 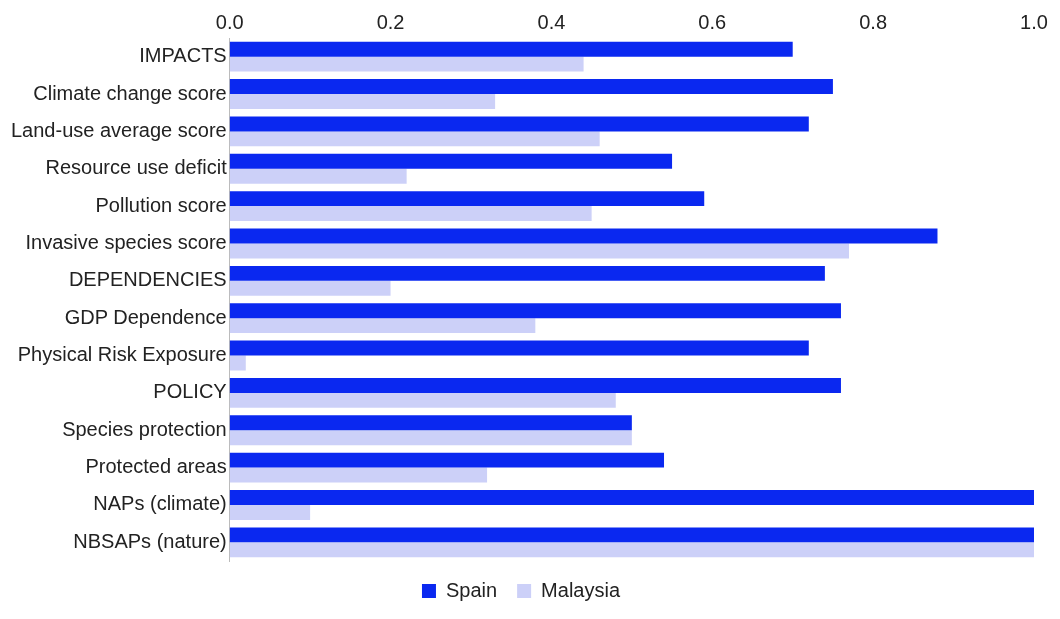 What do you see at coordinates (390, 21) in the screenshot?
I see `x-tick-label: 0.2` at bounding box center [390, 21].